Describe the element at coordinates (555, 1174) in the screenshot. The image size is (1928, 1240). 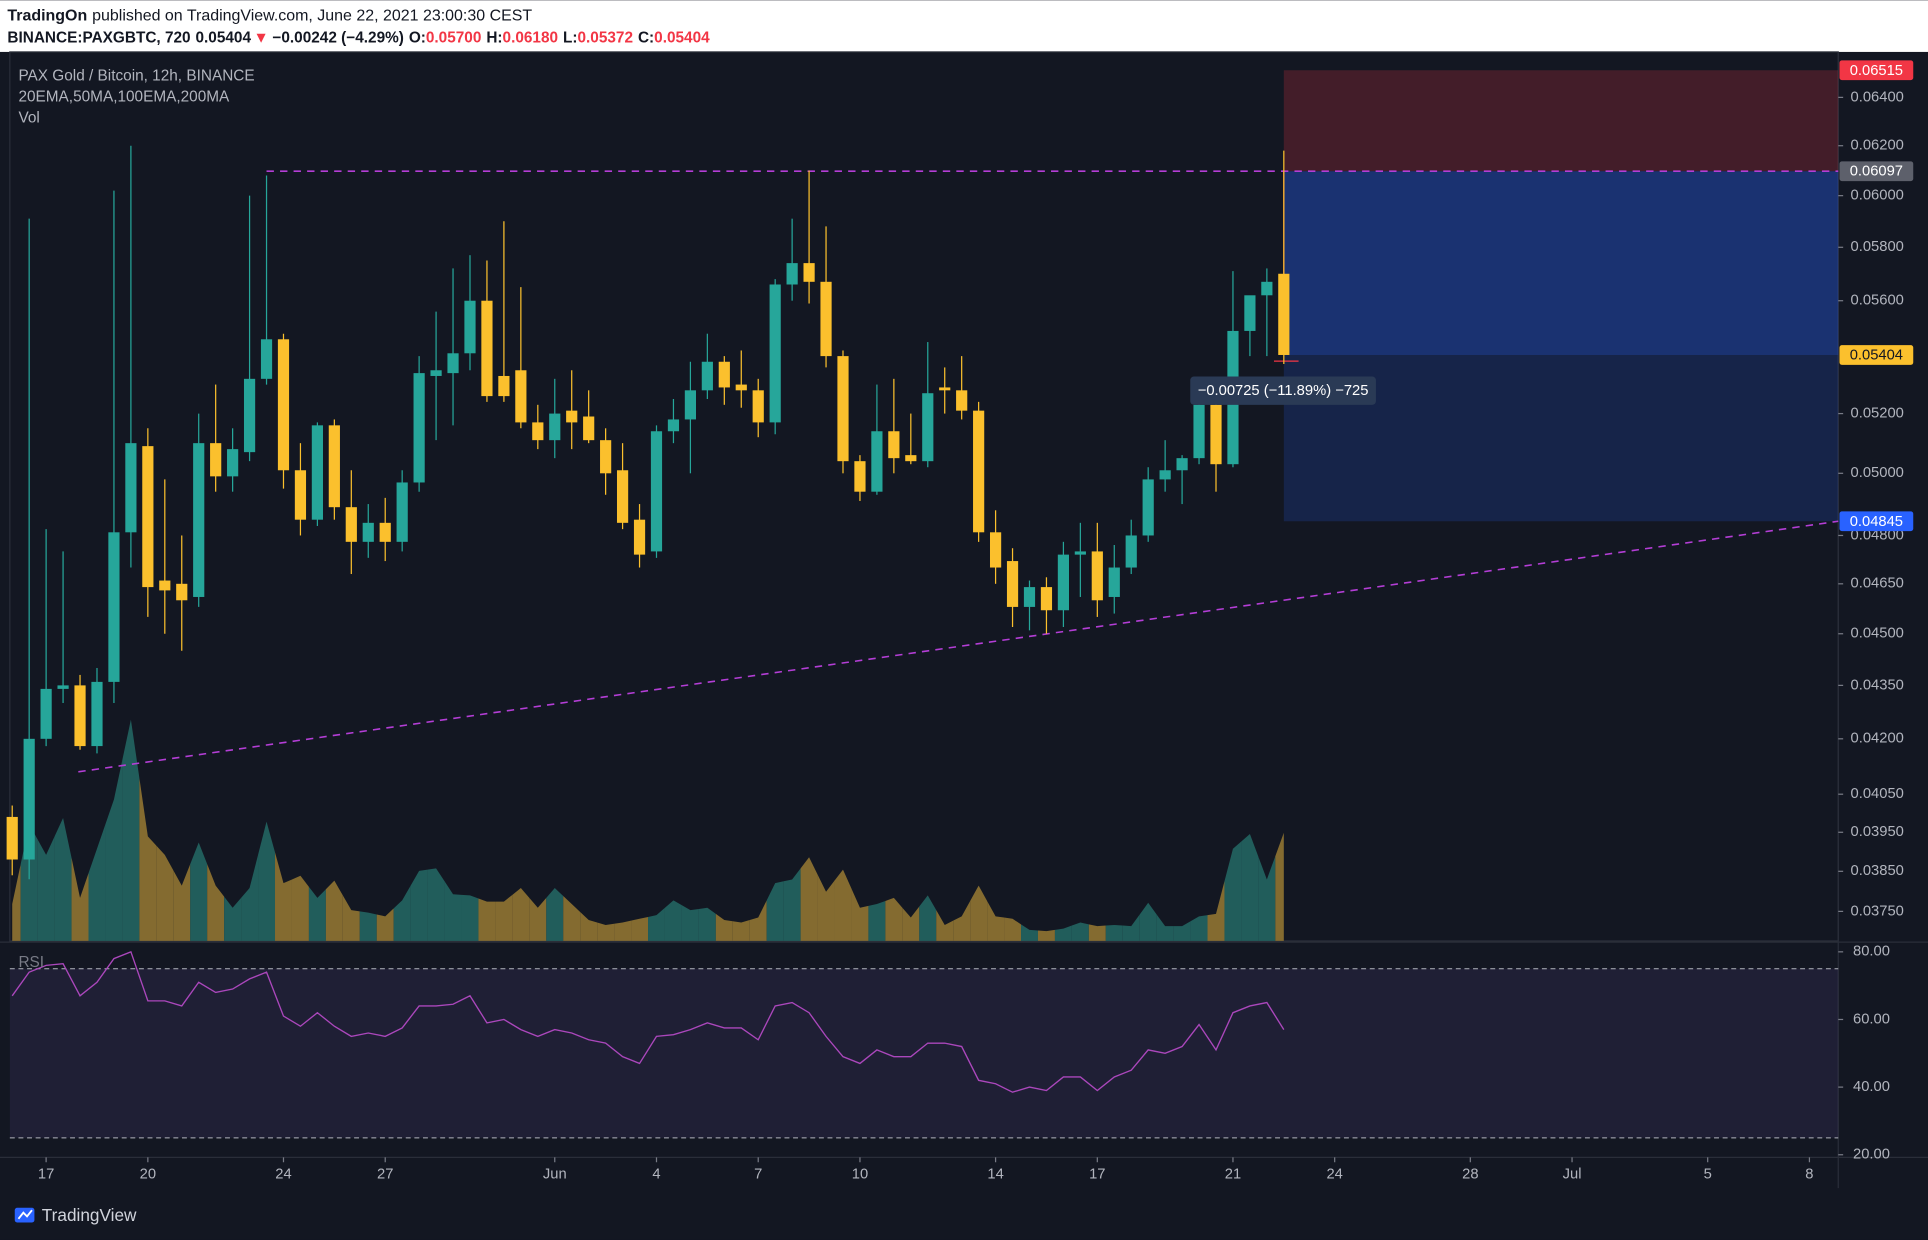
I see `x-tick-label: Jun` at that location.